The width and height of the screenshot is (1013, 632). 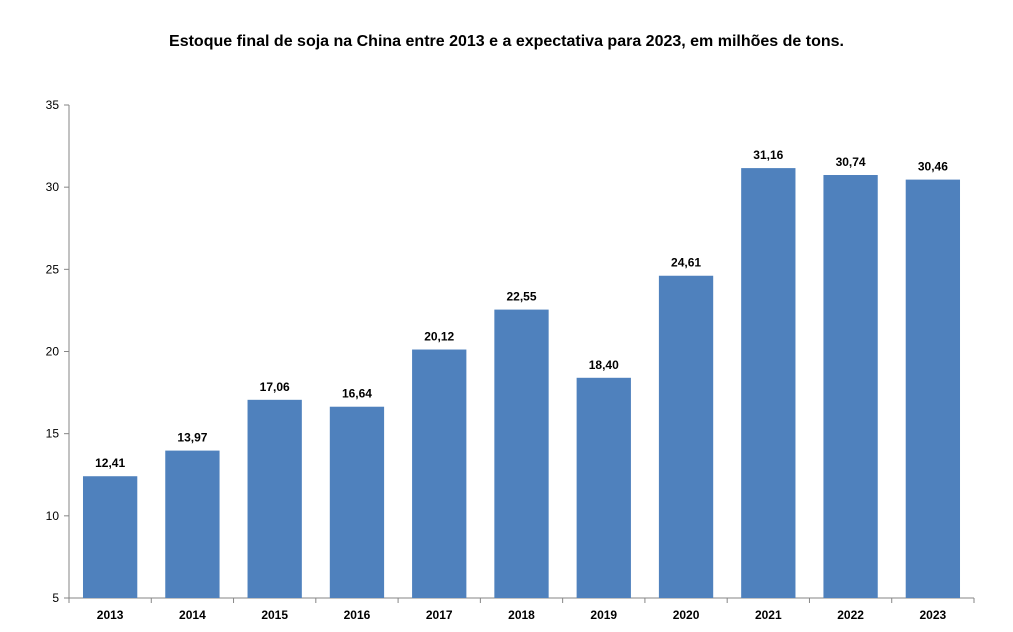 What do you see at coordinates (110, 537) in the screenshot?
I see `bar-2013` at bounding box center [110, 537].